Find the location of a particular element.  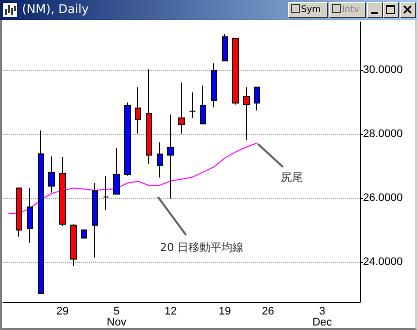

chart-title: (NM), Daily is located at coordinates (55, 9).